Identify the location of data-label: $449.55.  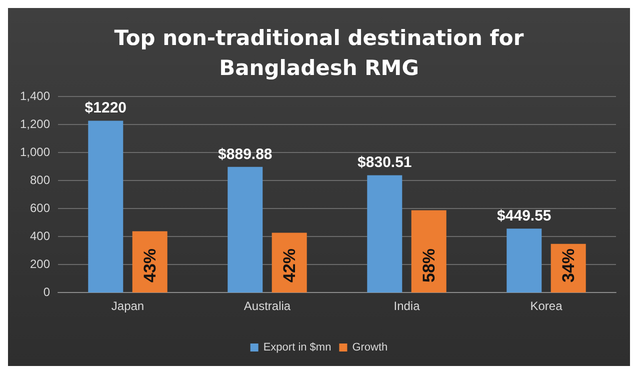
(524, 216).